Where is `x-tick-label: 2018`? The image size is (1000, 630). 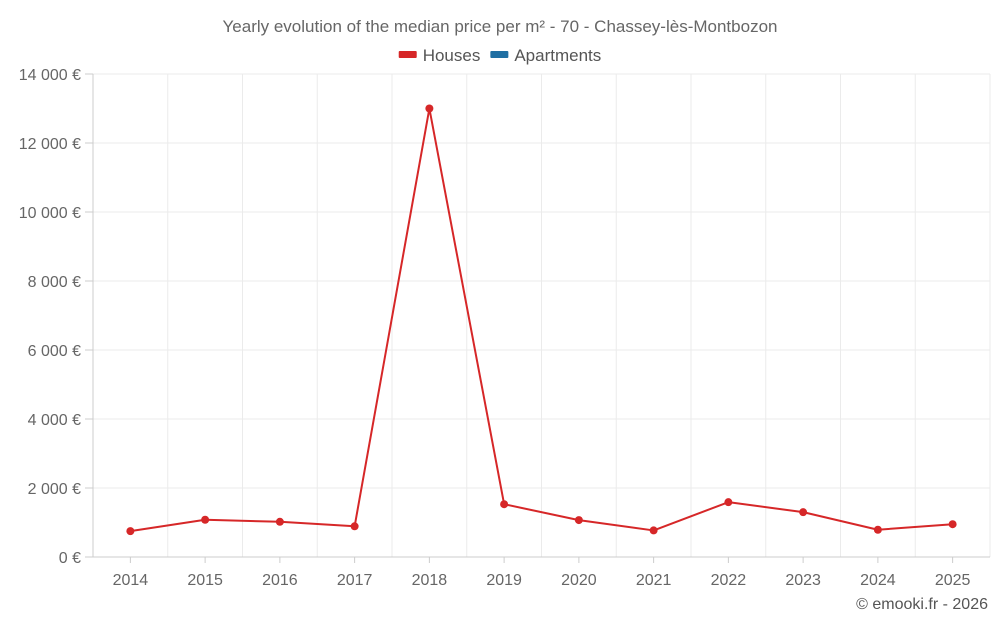
x-tick-label: 2018 is located at coordinates (430, 580).